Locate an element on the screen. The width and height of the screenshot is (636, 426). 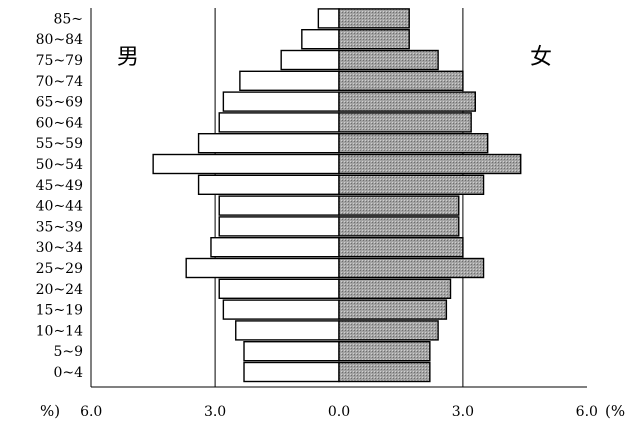
category-label-1: 80~84 is located at coordinates (59, 40).